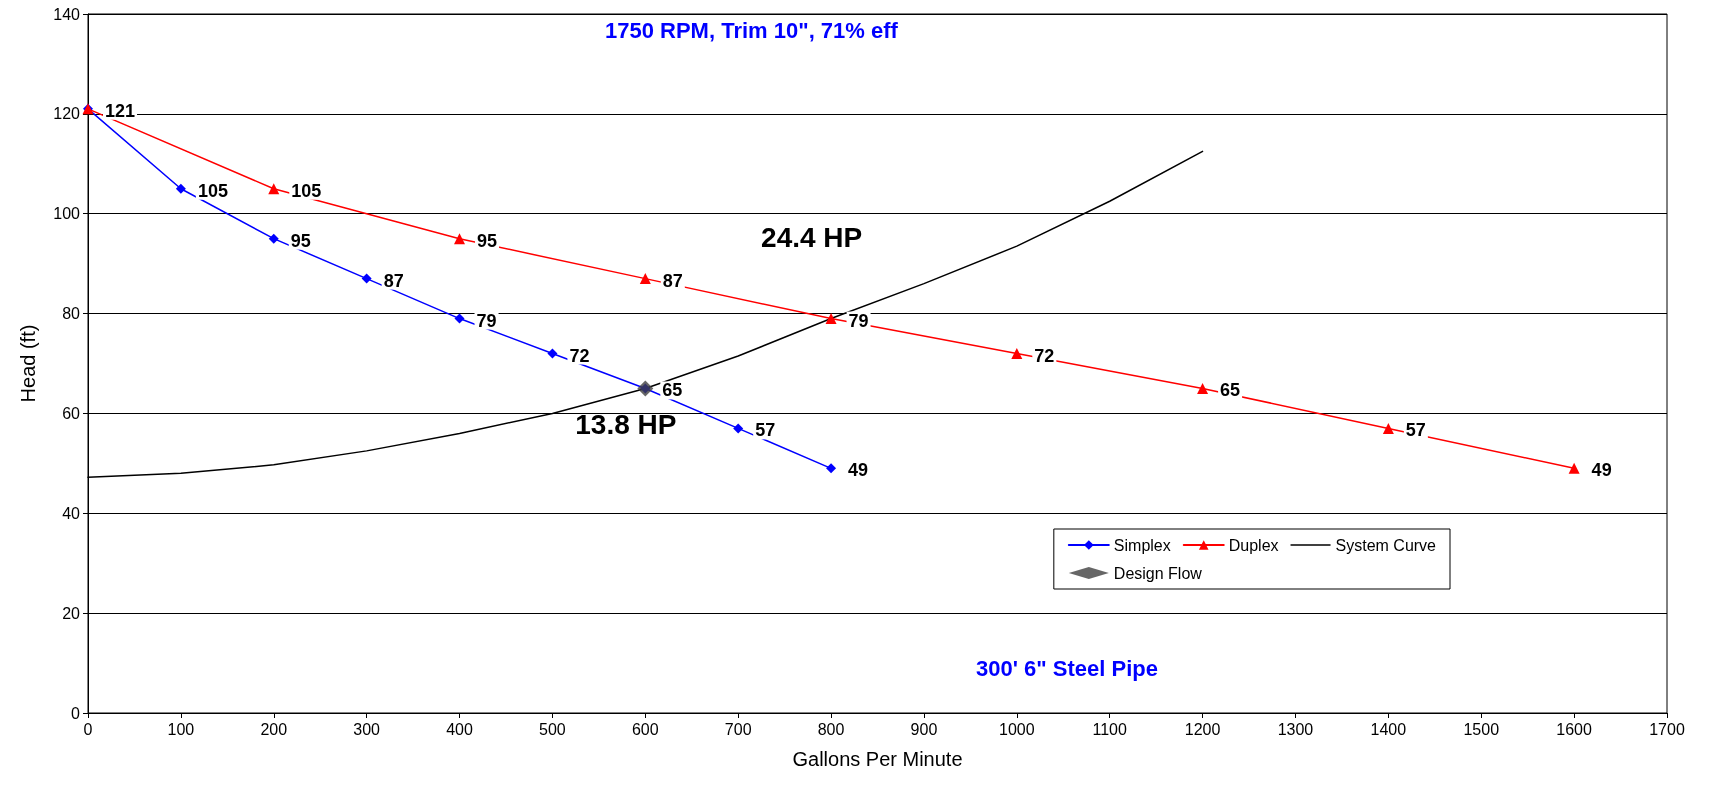 Image resolution: width=1715 pixels, height=799 pixels. Describe the element at coordinates (67, 14) in the screenshot. I see `y-tick-label: 140` at that location.